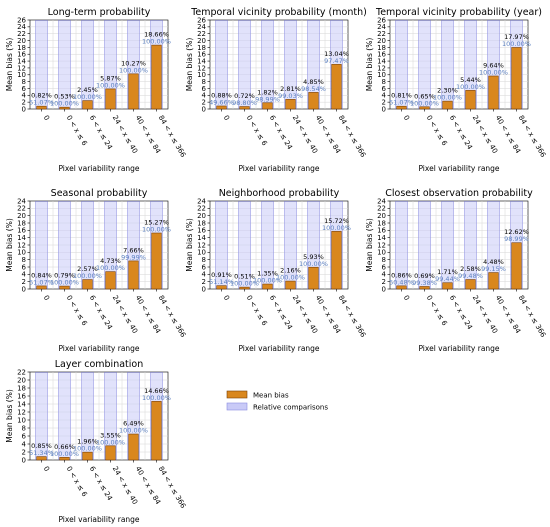  Describe the element at coordinates (447, 91) in the screenshot. I see `data-label-mean-bias: 2.30%` at that location.